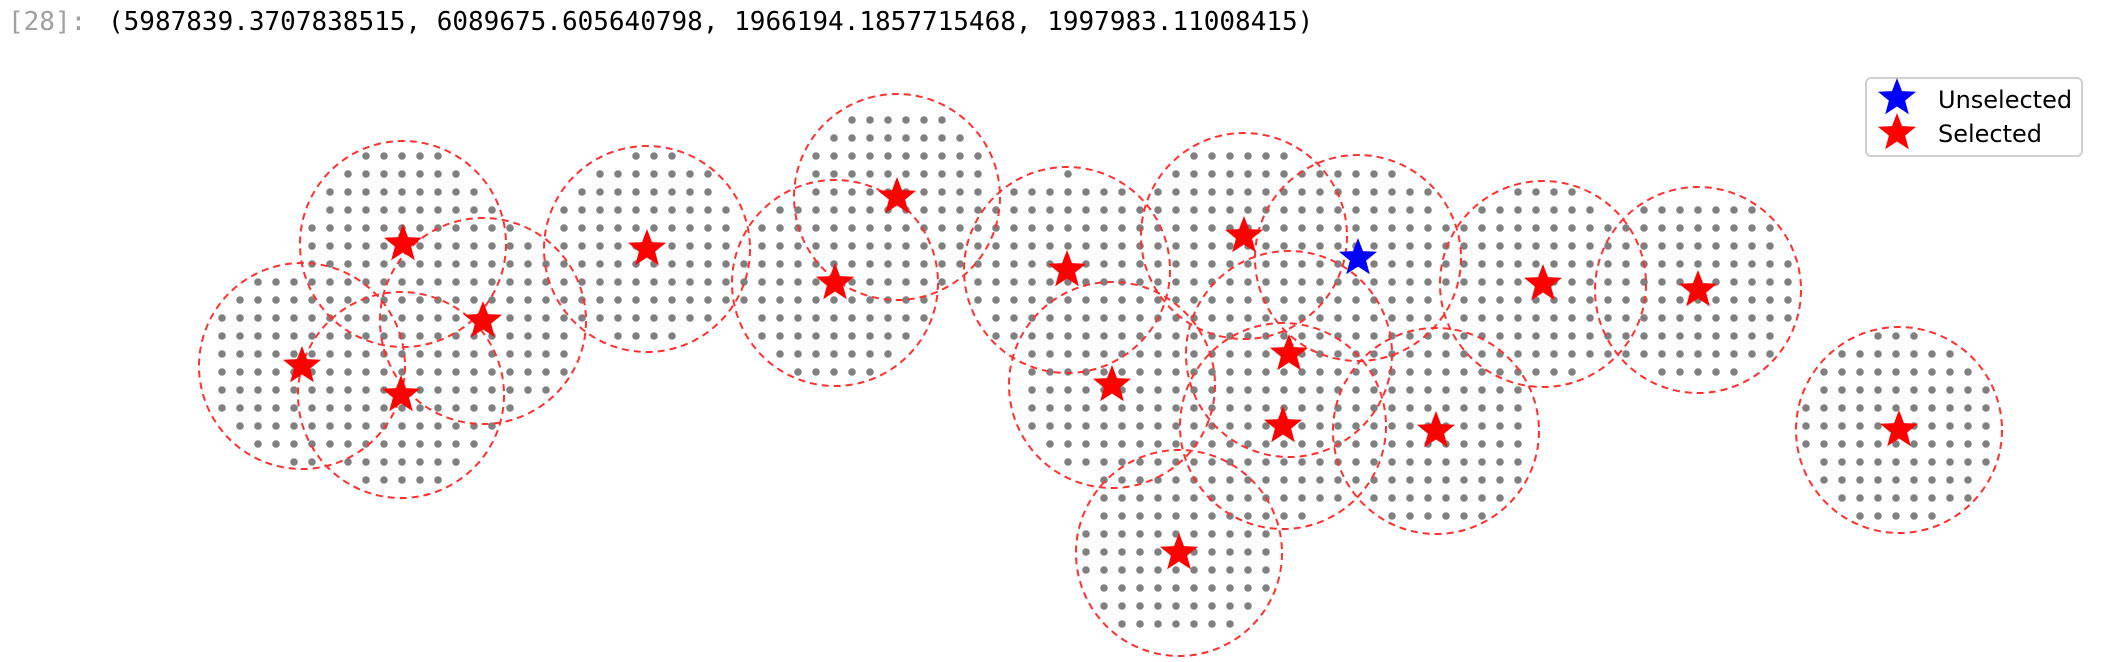 The image size is (2102, 662). What do you see at coordinates (1974, 117) in the screenshot?
I see `legend: Unselected Selected` at bounding box center [1974, 117].